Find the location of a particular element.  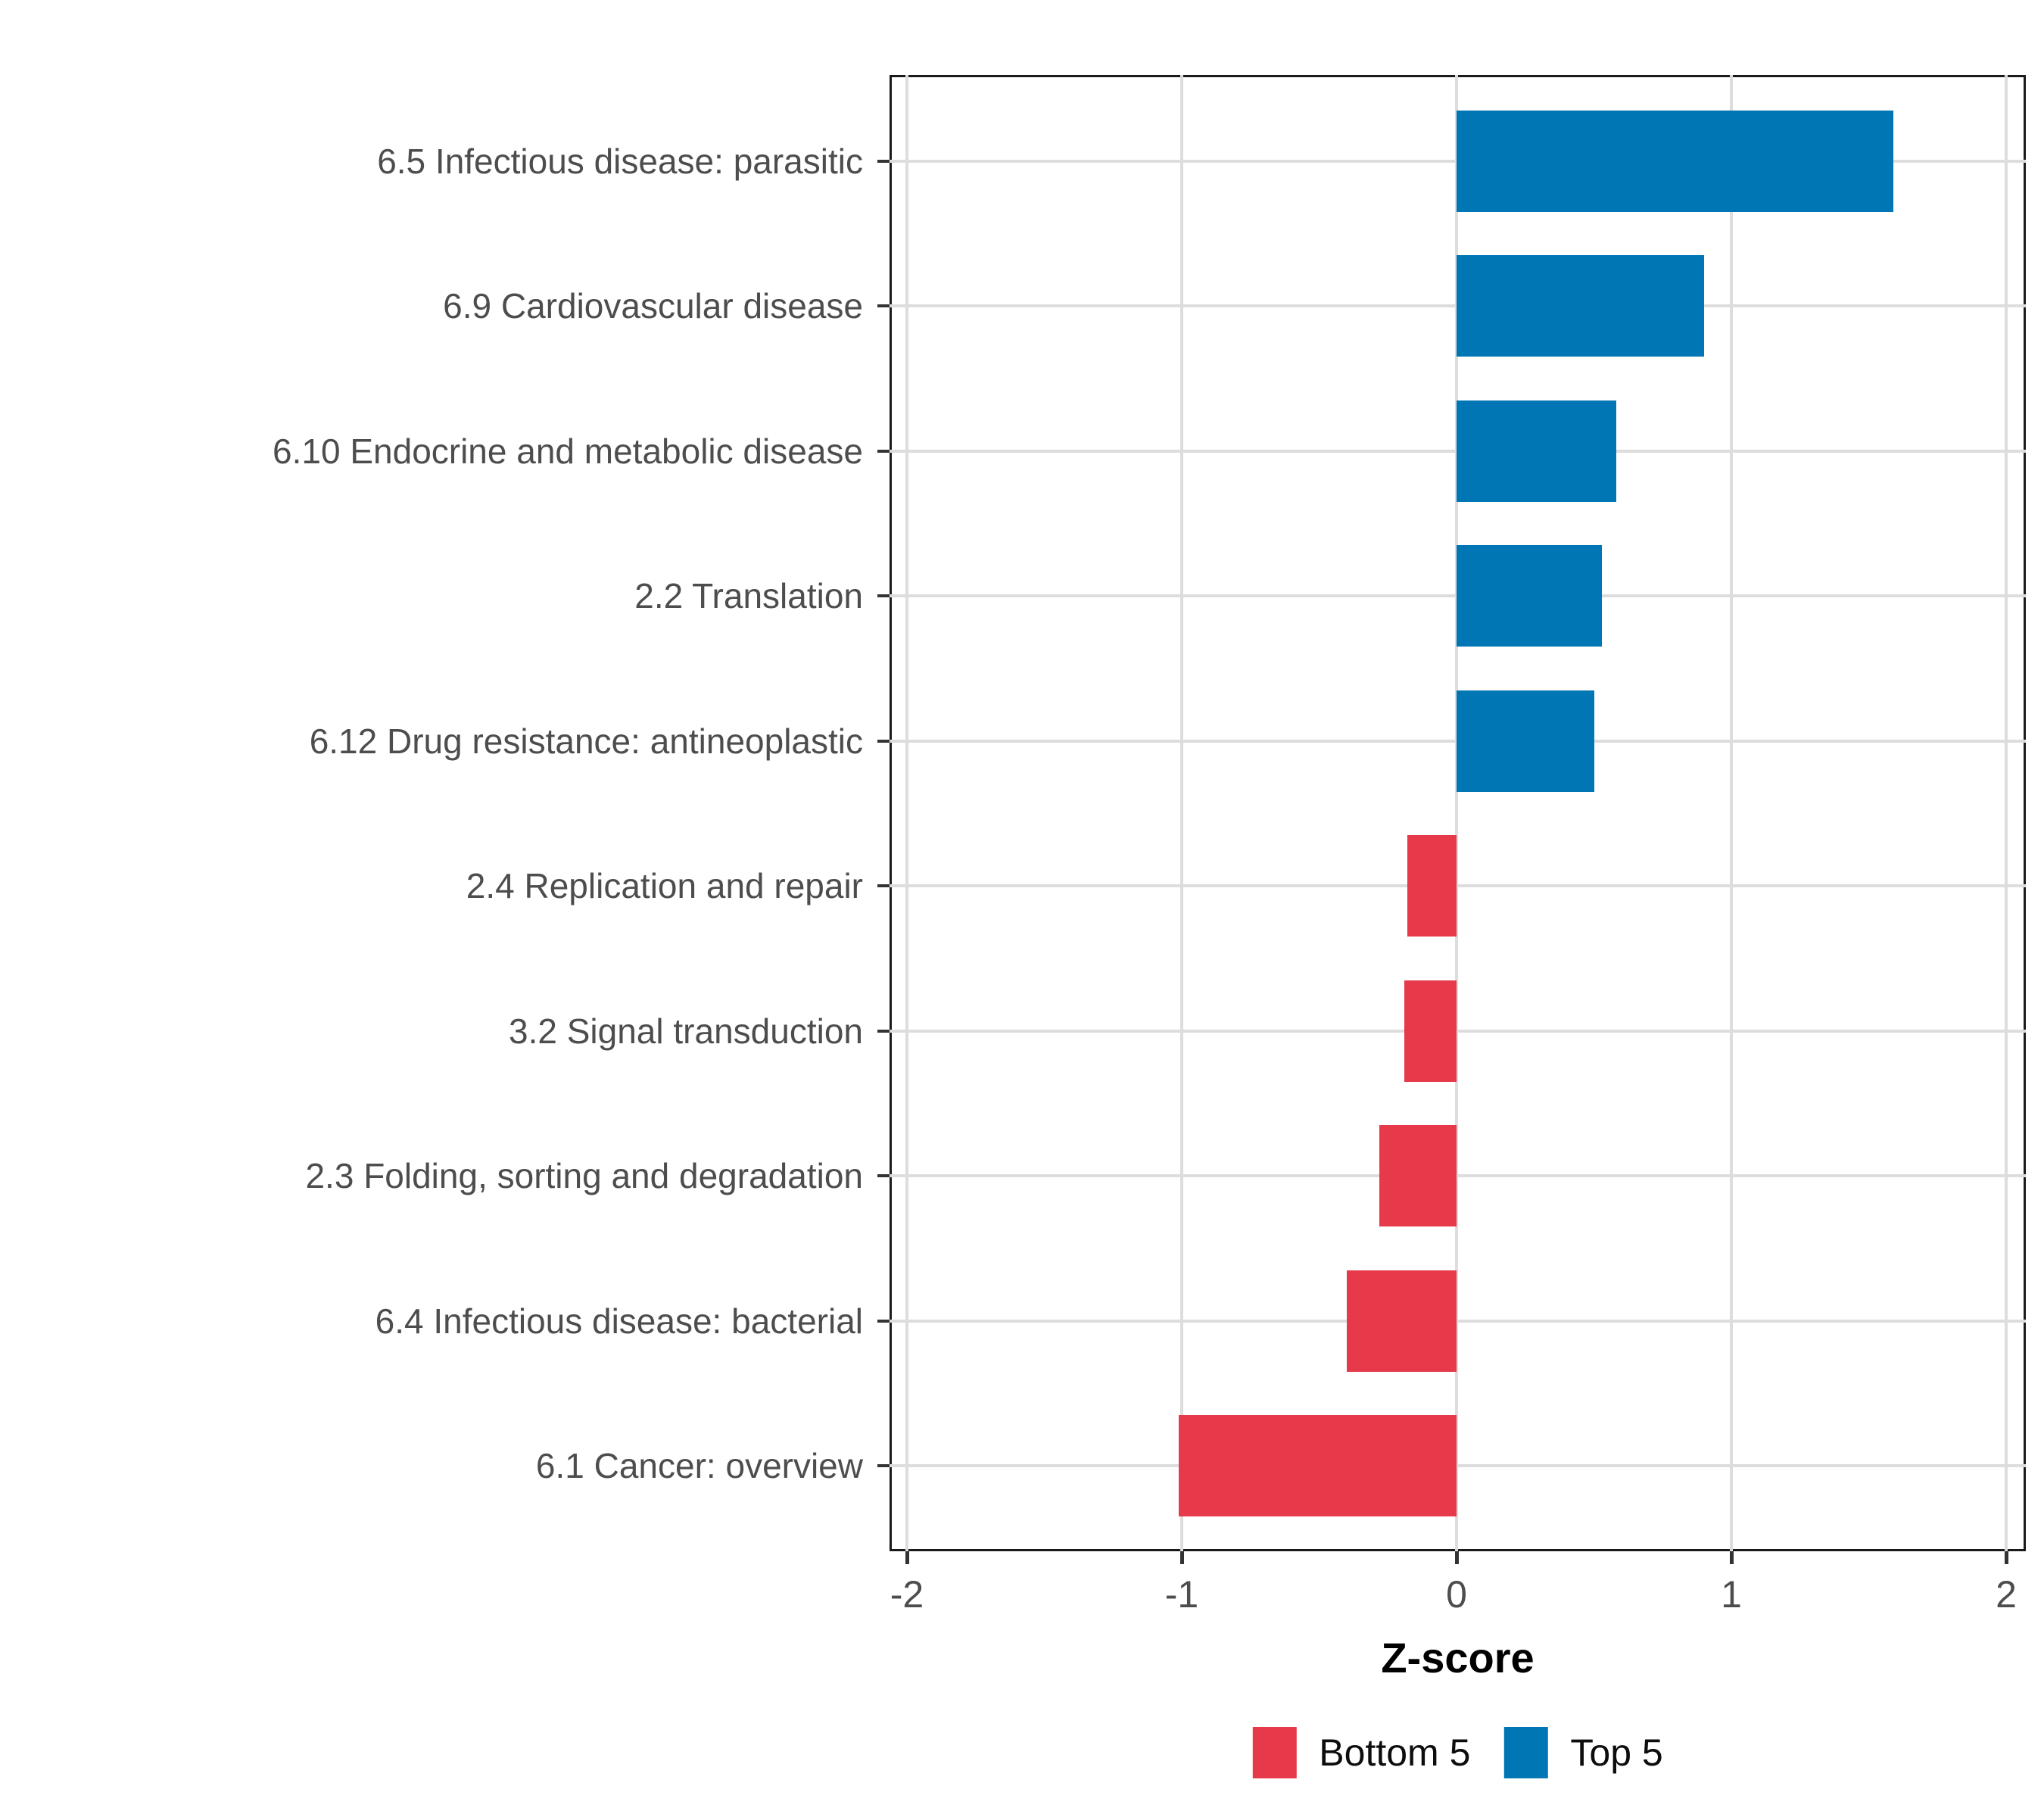

legend-label: Top 5 is located at coordinates (1616, 1752).